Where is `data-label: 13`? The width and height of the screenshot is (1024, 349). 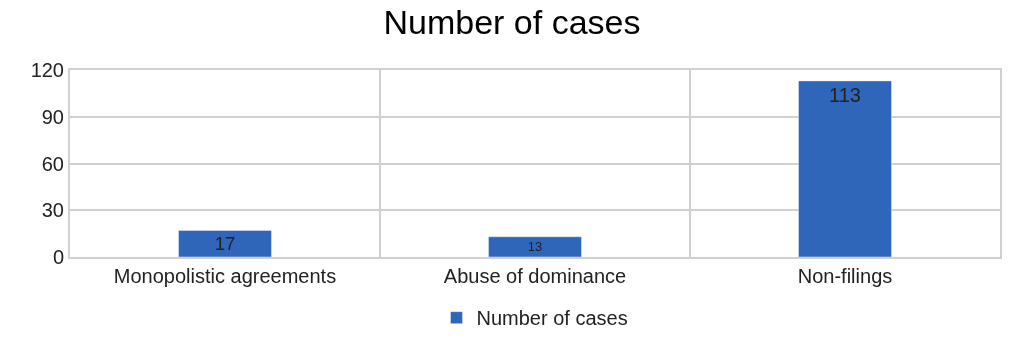
data-label: 13 is located at coordinates (535, 247).